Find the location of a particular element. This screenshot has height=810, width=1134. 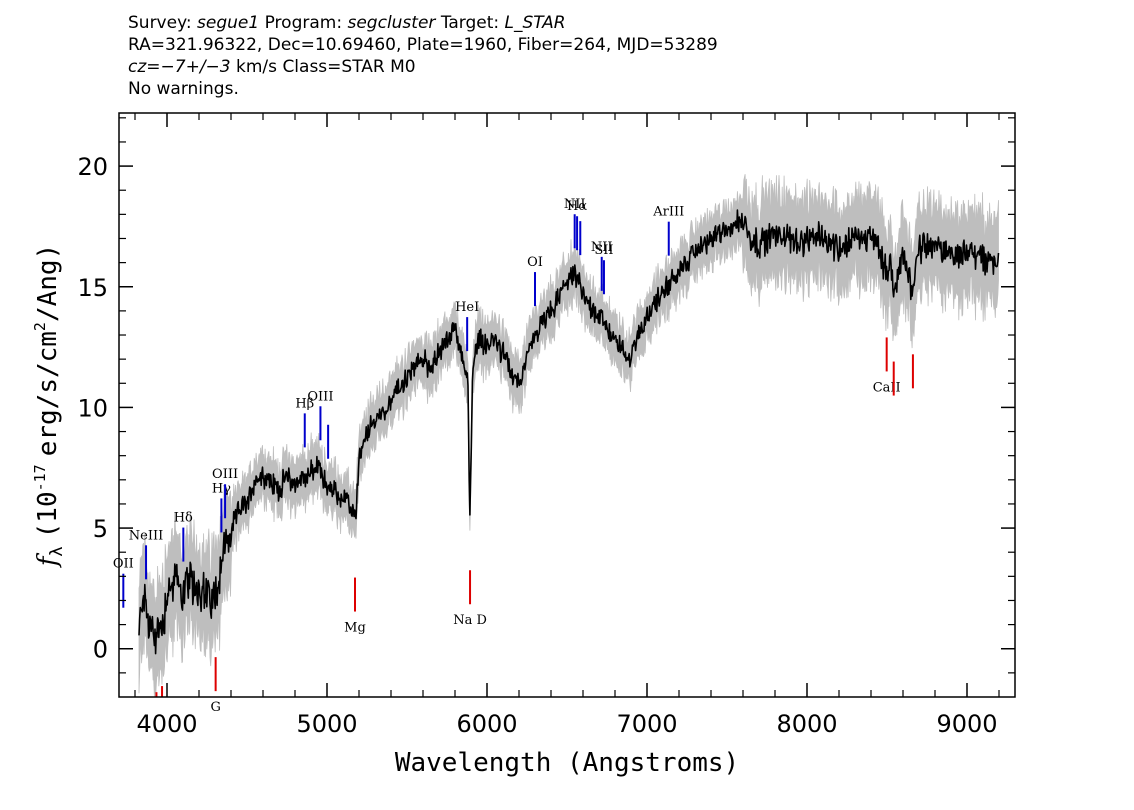

y-axis-exponent: -17 is located at coordinates (40, 477).